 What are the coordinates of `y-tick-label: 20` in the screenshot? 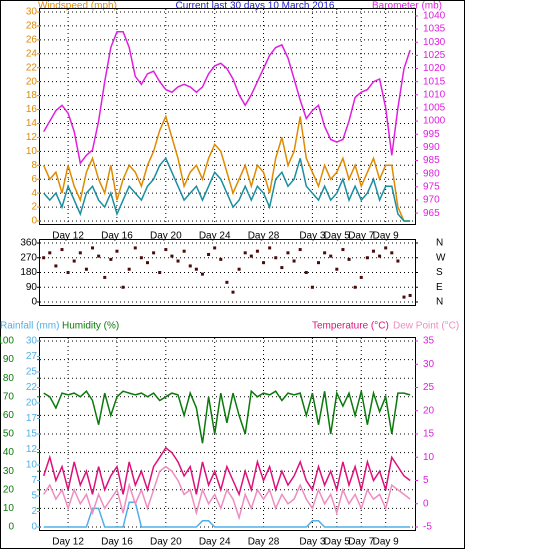 It's located at (32, 81).